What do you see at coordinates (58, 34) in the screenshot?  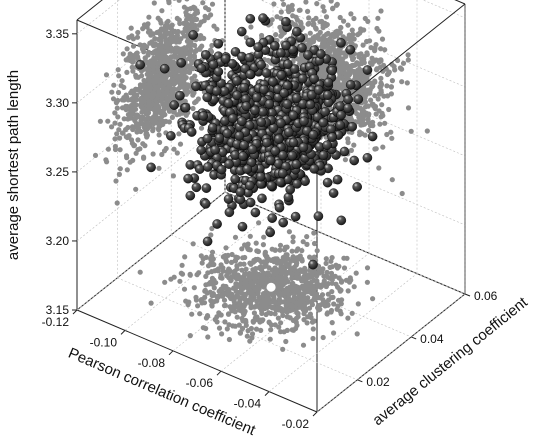 I see `z-tick-label: 3.35` at bounding box center [58, 34].